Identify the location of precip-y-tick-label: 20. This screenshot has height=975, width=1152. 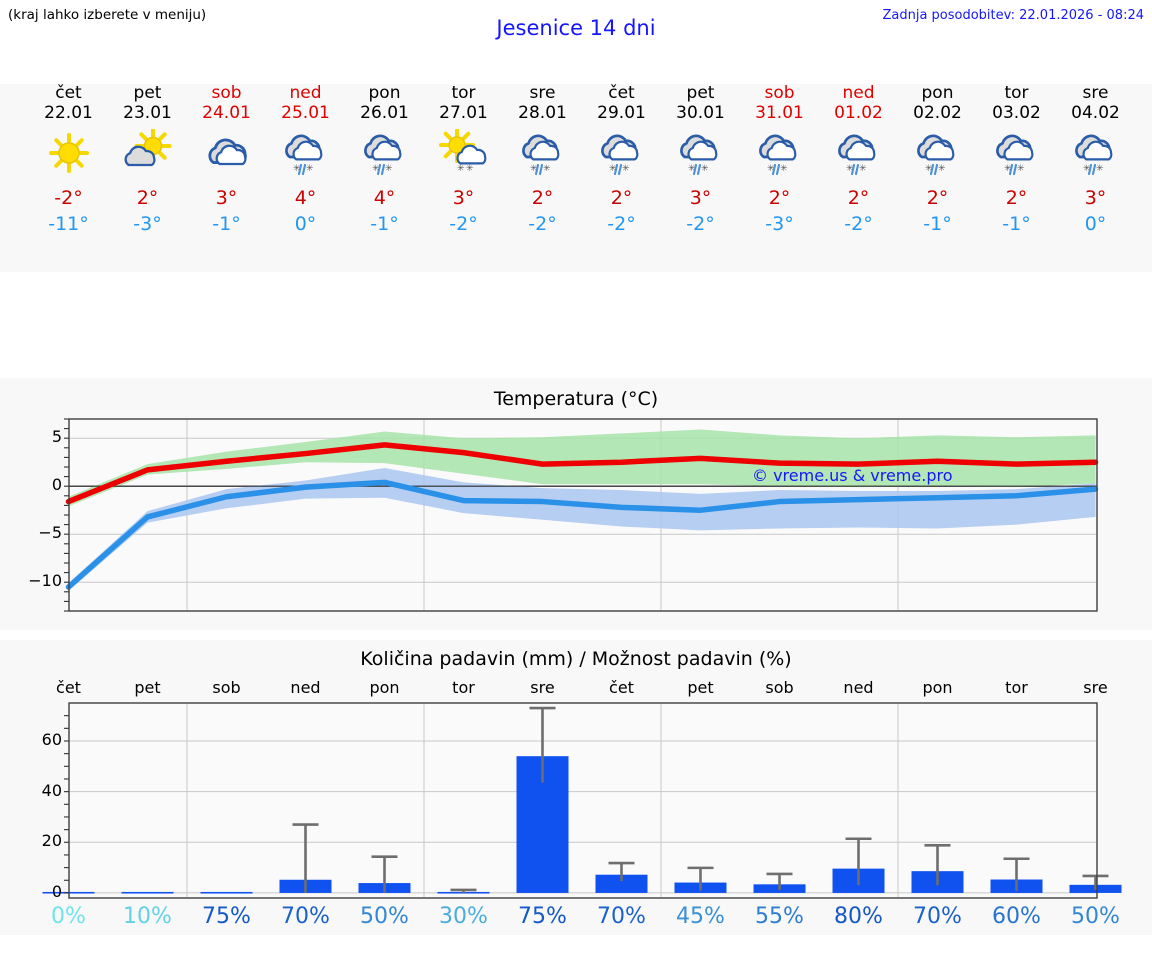
(51, 841).